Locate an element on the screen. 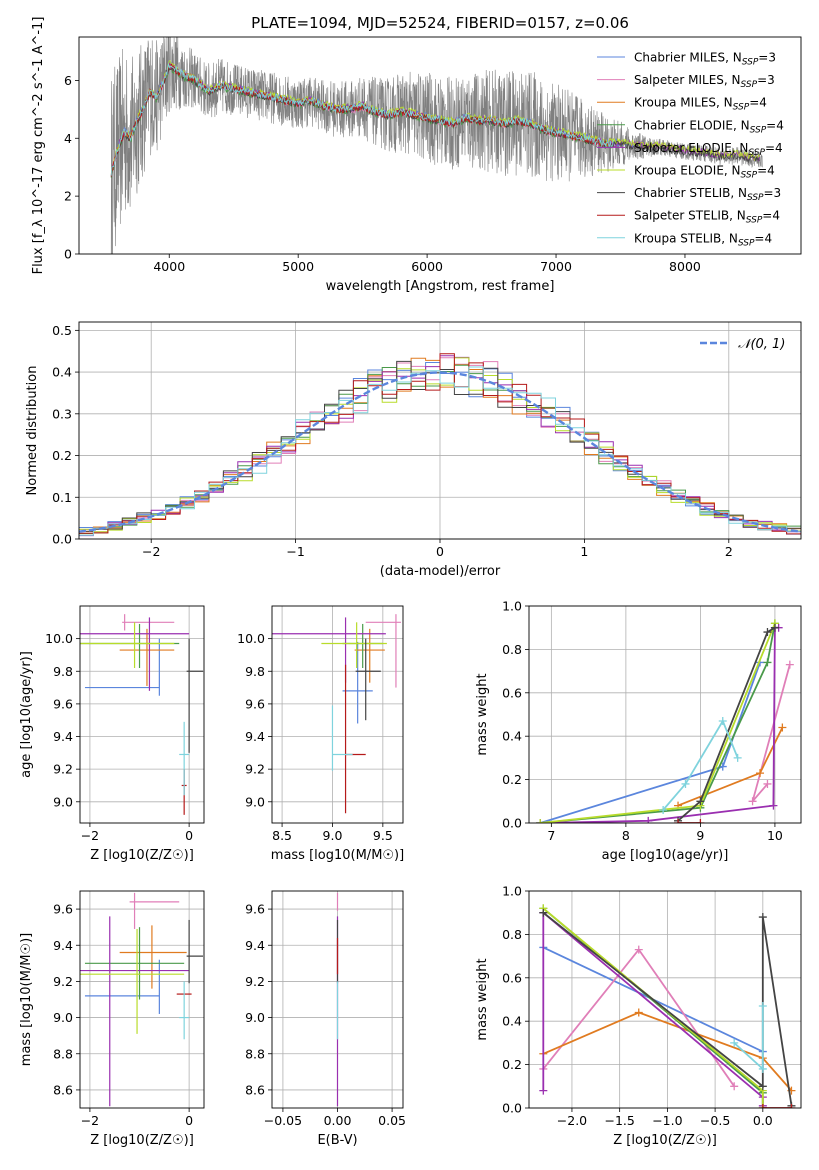 This screenshot has height=1170, width=819. legend-label: Chabrier ELODIE, NSSP=4 is located at coordinates (709, 126).